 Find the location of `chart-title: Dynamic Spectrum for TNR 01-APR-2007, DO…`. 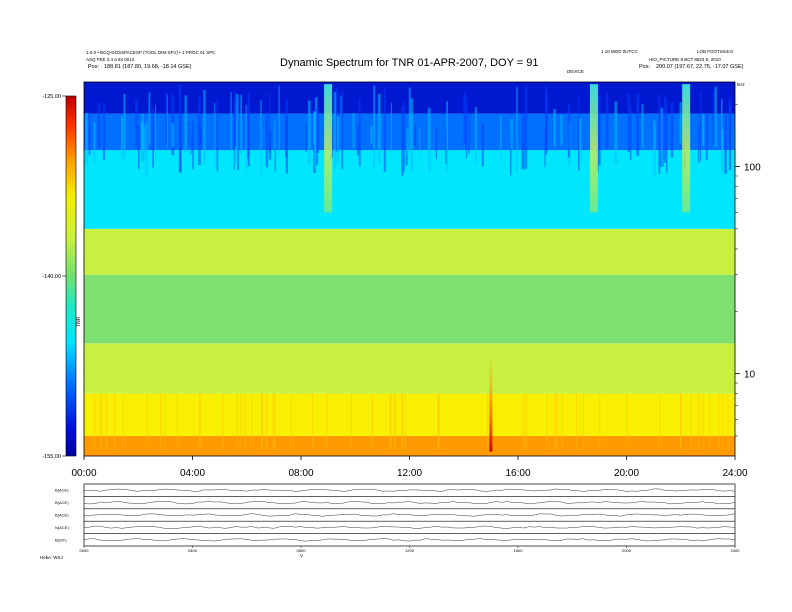

chart-title: Dynamic Spectrum for TNR 01-APR-2007, DO… is located at coordinates (409, 63).